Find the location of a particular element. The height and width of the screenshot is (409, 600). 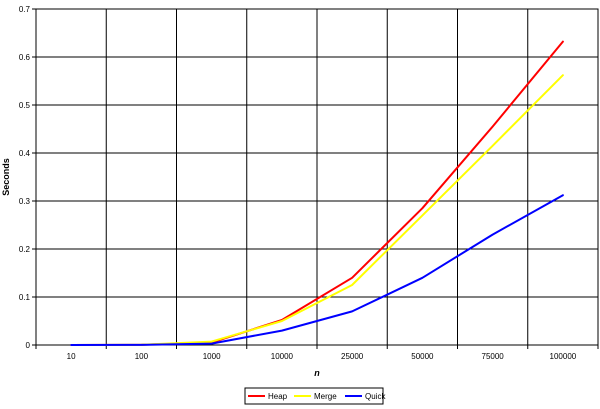

legend-box is located at coordinates (314, 396).